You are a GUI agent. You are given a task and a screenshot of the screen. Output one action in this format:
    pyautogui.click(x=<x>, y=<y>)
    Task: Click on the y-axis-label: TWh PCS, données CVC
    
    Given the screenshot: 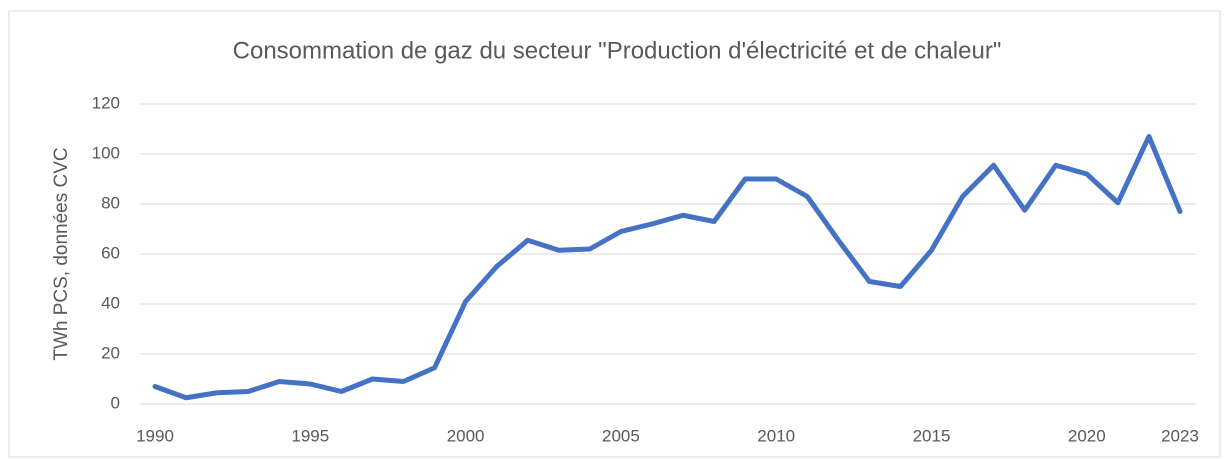 What is the action you would take?
    pyautogui.click(x=61, y=253)
    